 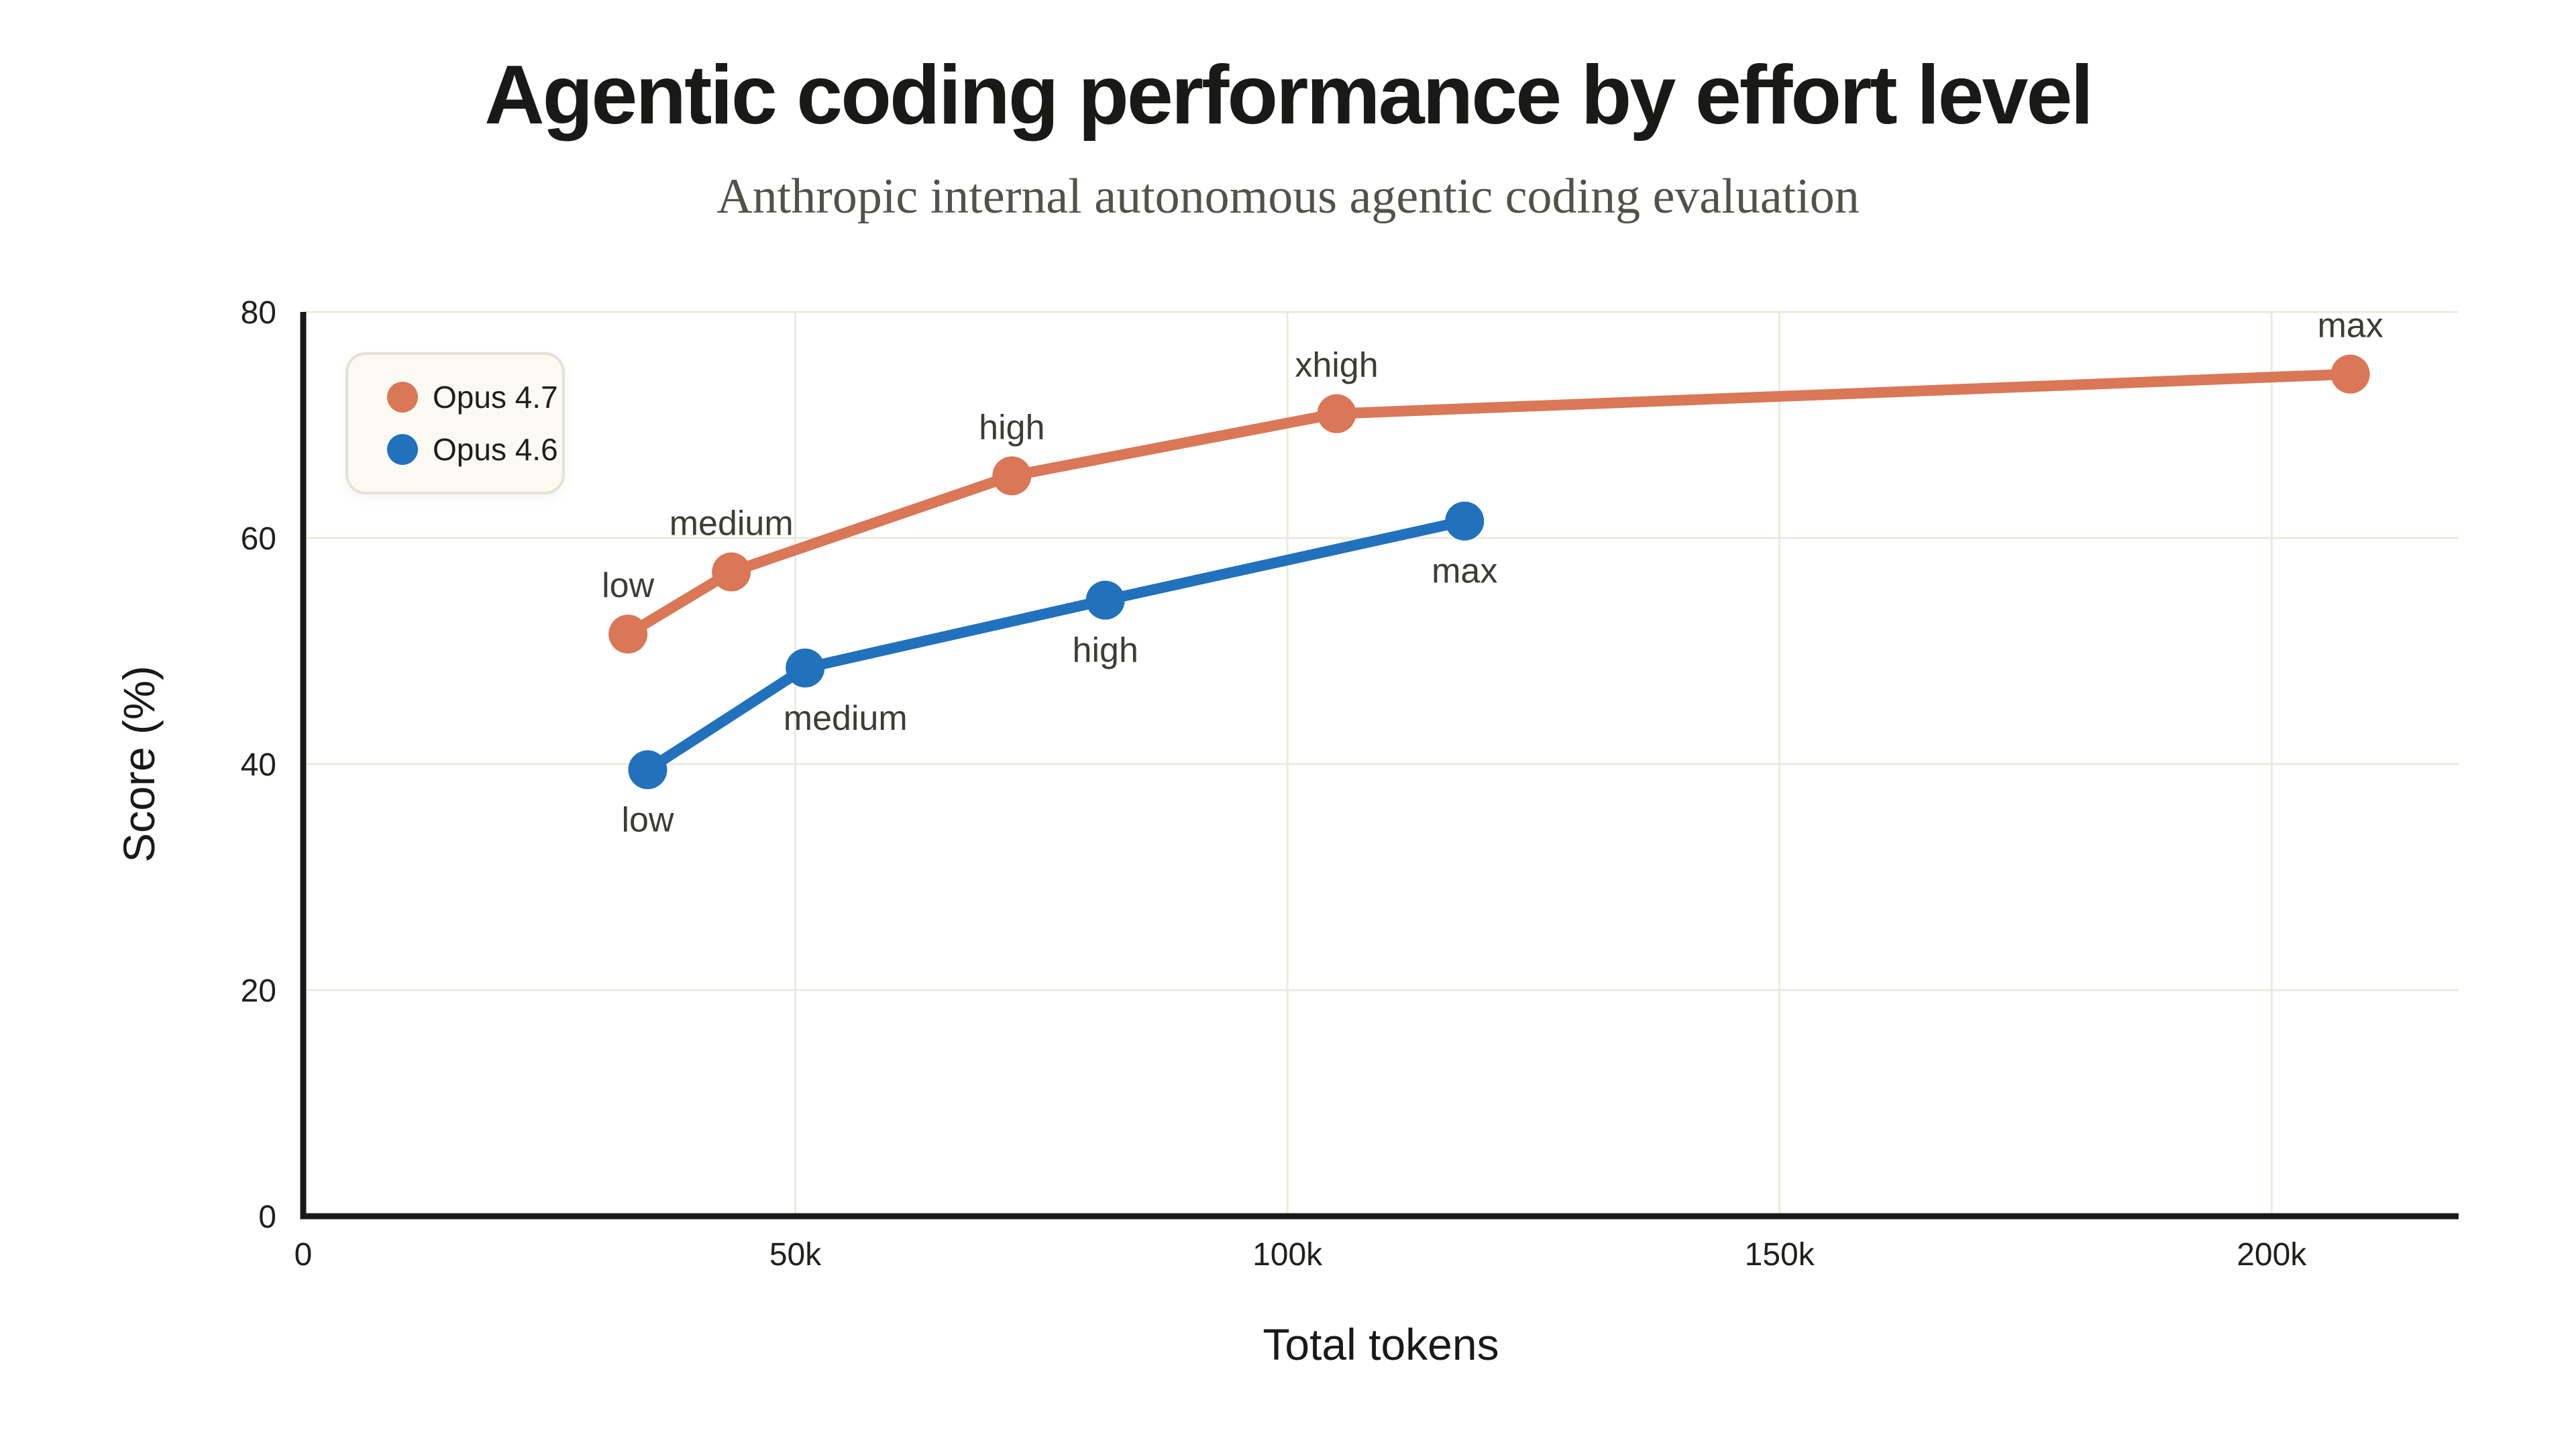 I want to click on data-point-opus-4-7-max, so click(x=2350, y=374).